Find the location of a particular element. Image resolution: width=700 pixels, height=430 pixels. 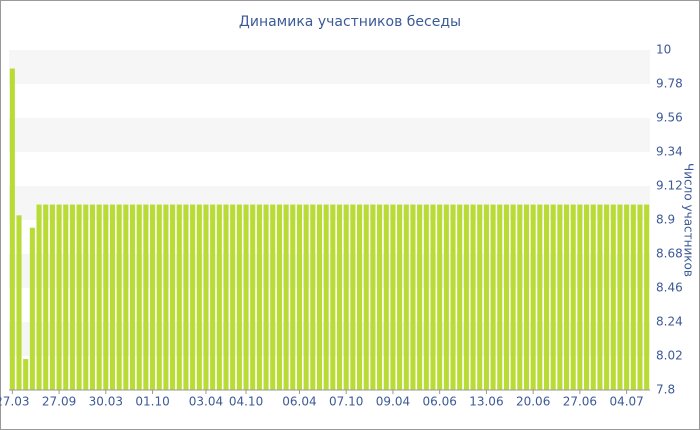

y-tick-label: 8.02 is located at coordinates (669, 356).